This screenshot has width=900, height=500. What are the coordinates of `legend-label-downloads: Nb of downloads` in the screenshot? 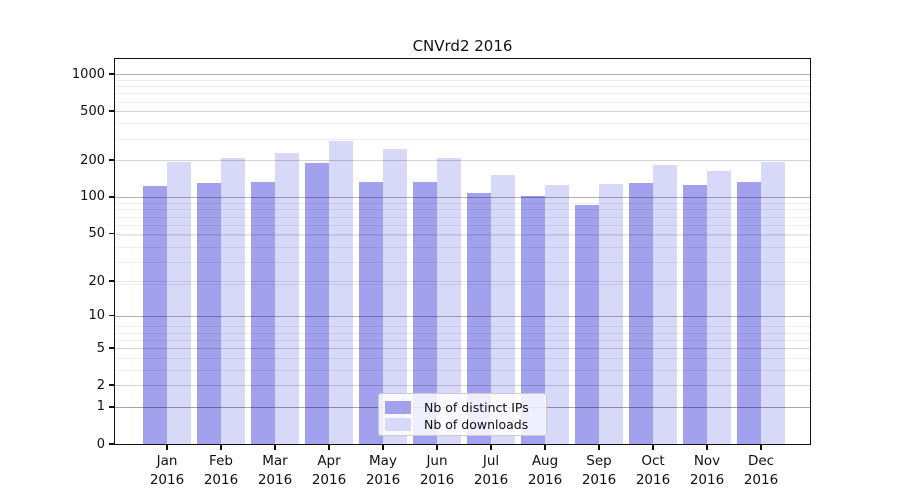 It's located at (476, 424).